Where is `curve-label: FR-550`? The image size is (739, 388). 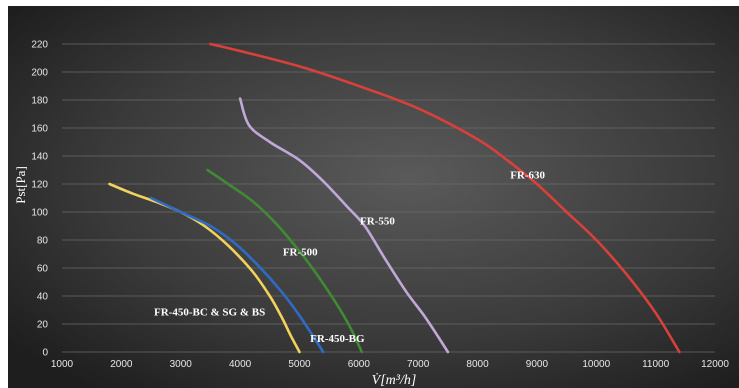 curve-label: FR-550 is located at coordinates (377, 222).